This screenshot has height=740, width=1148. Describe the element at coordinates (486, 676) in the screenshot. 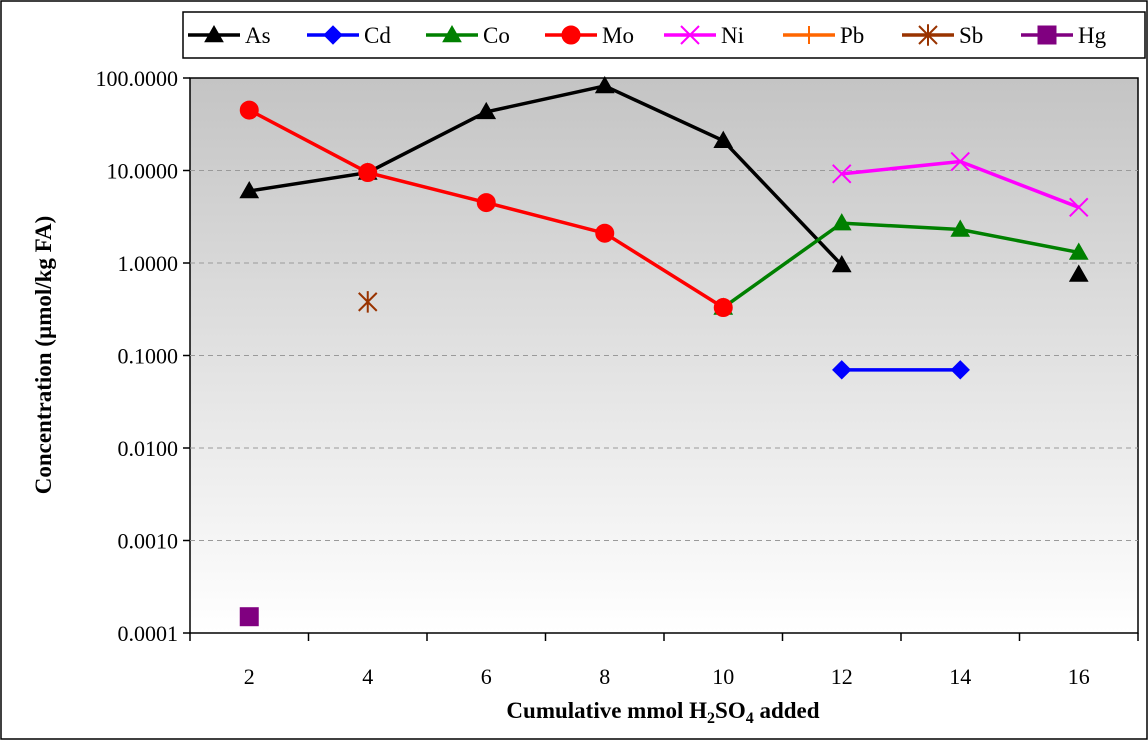

I see `x-tick-label: 6` at that location.